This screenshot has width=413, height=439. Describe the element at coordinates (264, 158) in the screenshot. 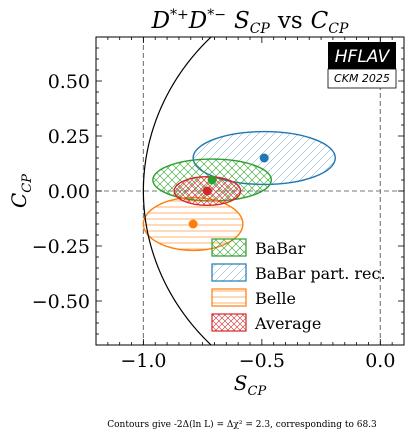

I see `point-babar-part-rec` at that location.